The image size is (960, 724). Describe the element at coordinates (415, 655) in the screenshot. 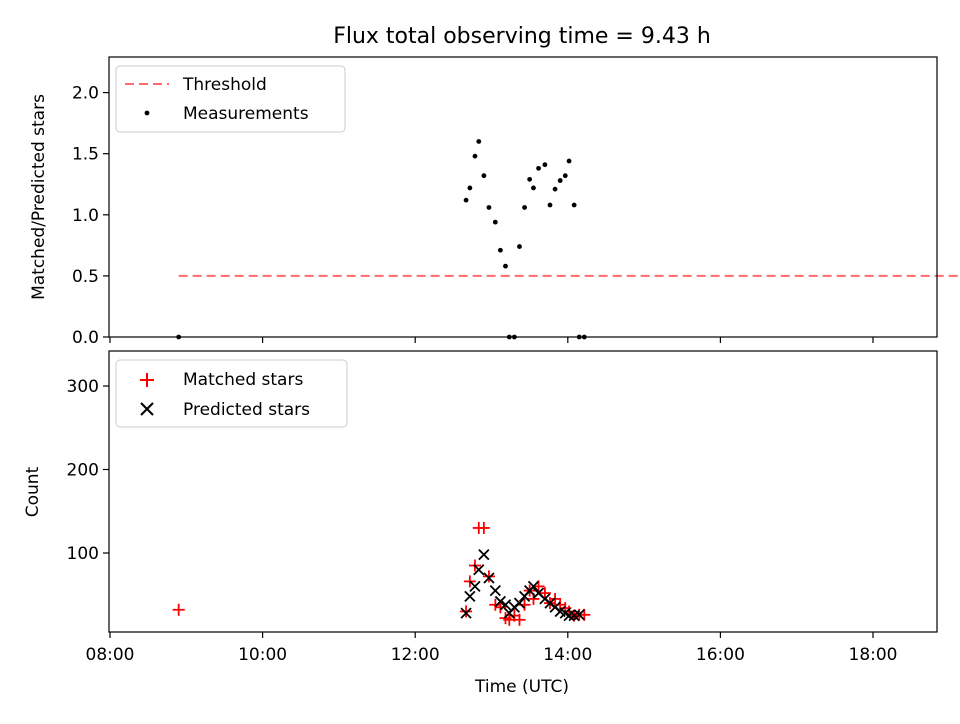

I see `x-tick-label: 12:00` at that location.